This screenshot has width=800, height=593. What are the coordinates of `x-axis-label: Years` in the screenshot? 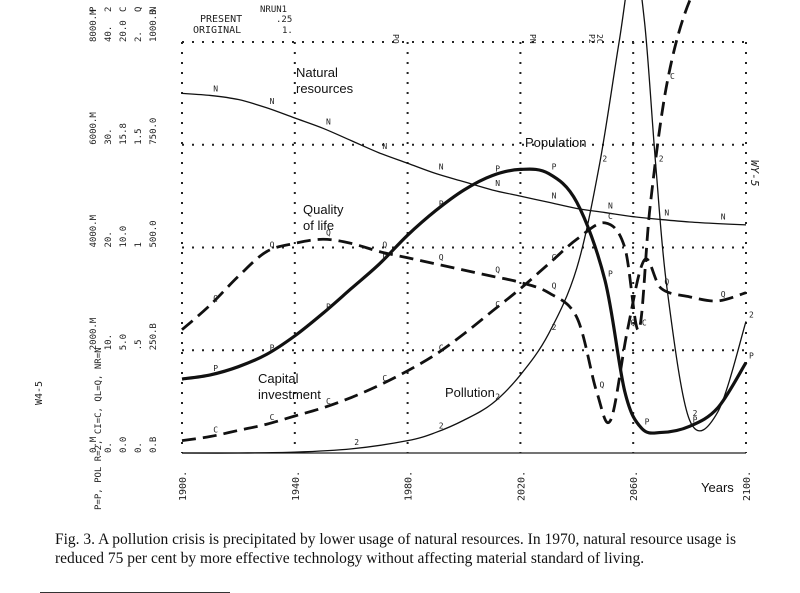 It's located at (717, 487).